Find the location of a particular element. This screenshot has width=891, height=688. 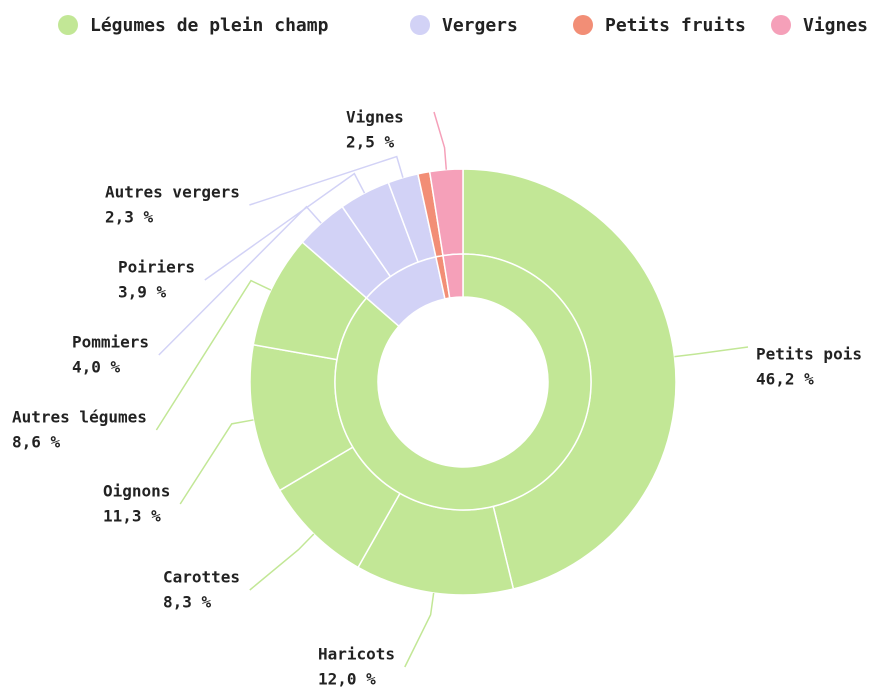

slice-label: Petits pois is located at coordinates (809, 354).